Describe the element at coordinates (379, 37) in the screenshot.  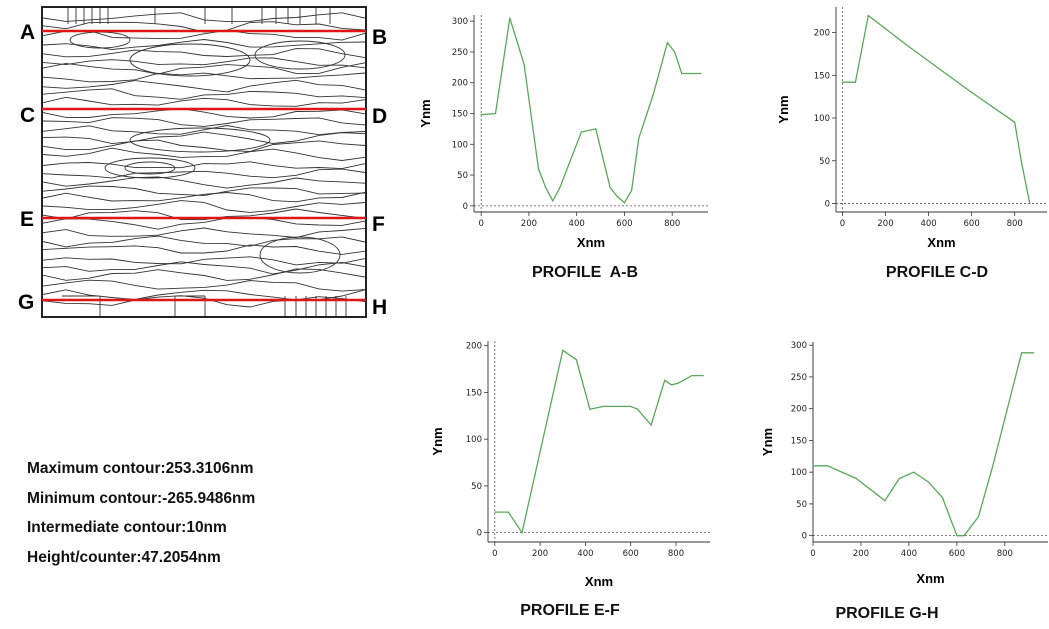
I see `label-b: B` at that location.